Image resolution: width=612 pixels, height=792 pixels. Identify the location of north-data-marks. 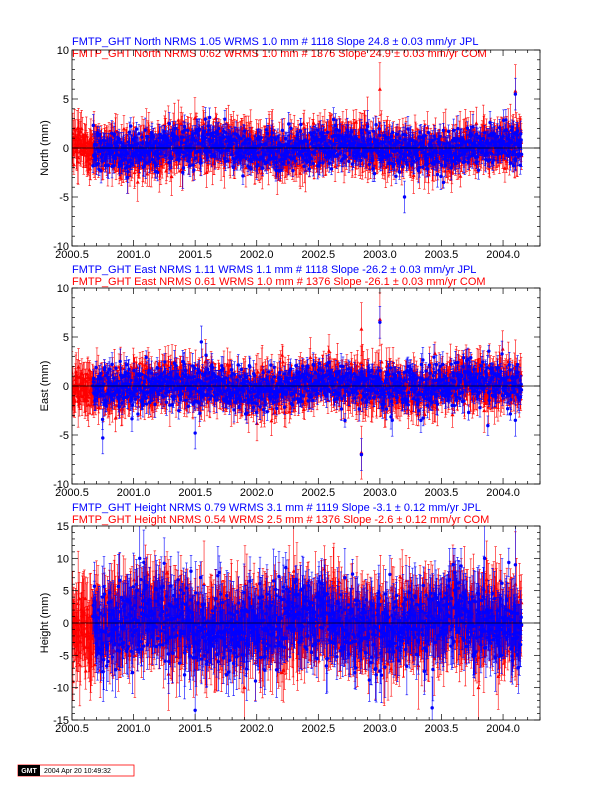
(298, 138).